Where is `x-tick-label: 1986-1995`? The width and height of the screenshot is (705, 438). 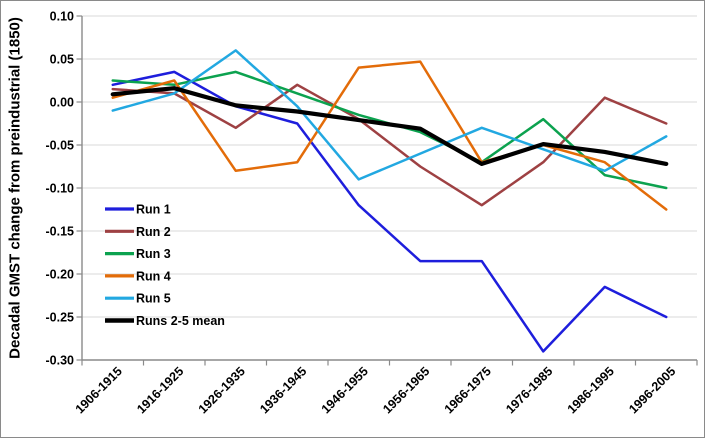 x-tick-label: 1986-1995 is located at coordinates (591, 390).